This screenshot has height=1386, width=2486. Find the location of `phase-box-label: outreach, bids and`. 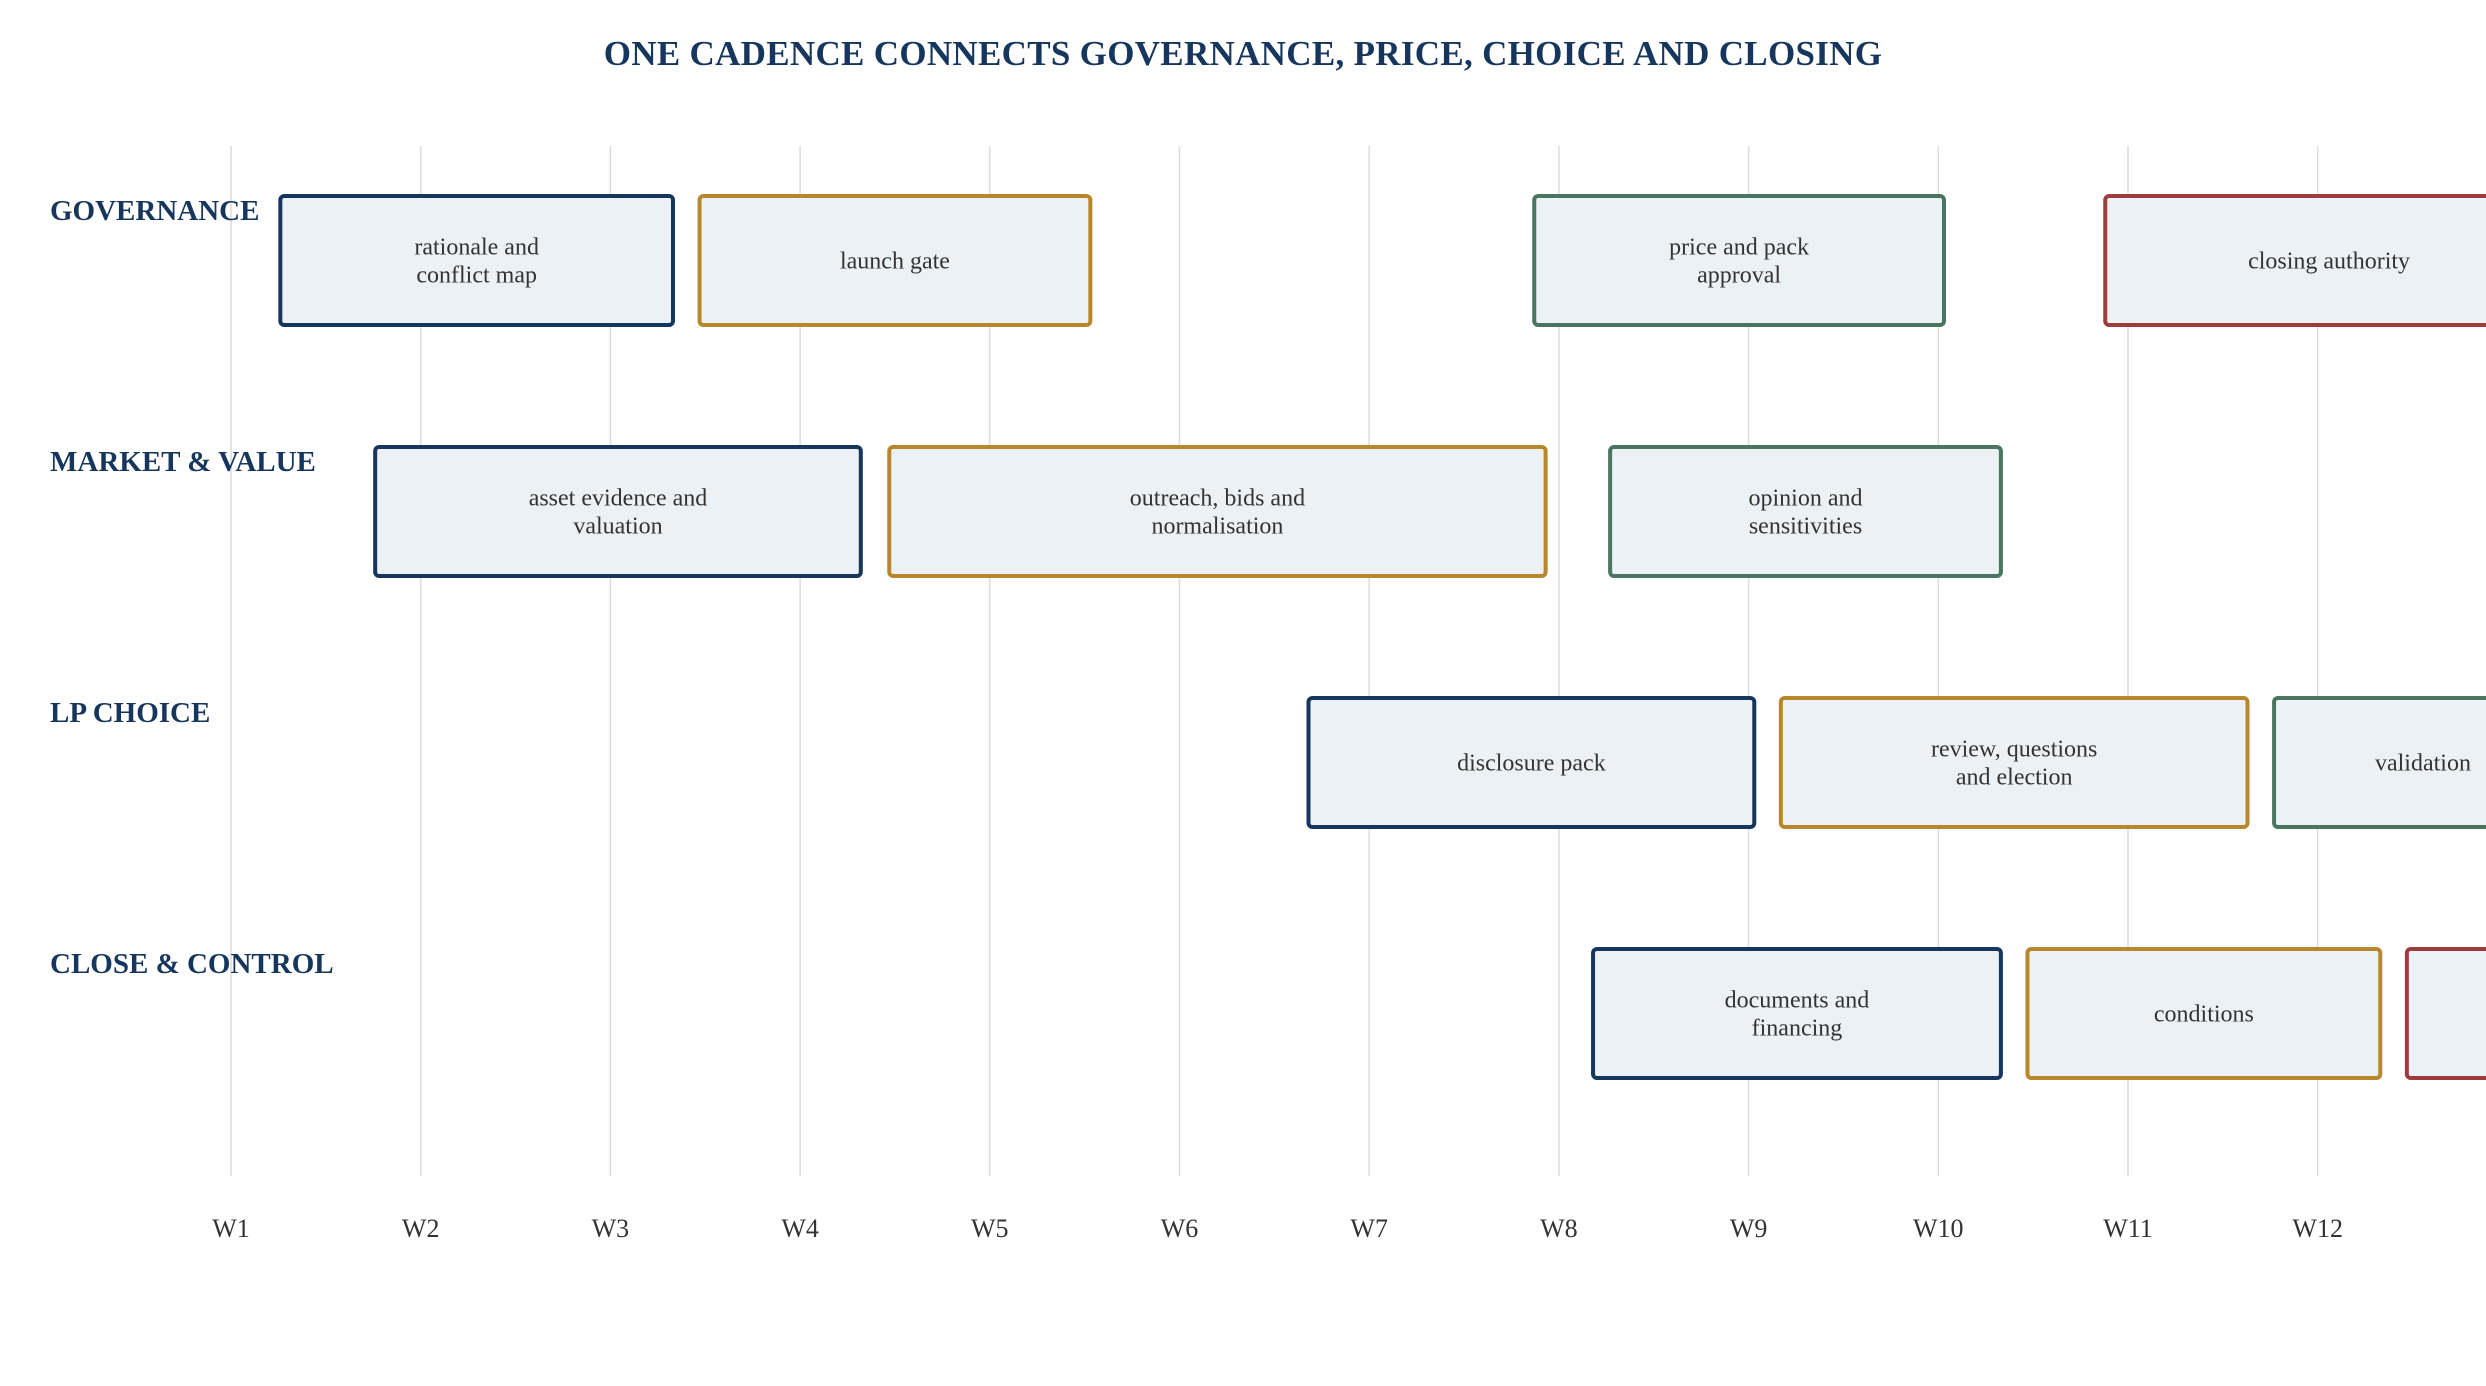

phase-box-label: outreach, bids and is located at coordinates (1217, 499).